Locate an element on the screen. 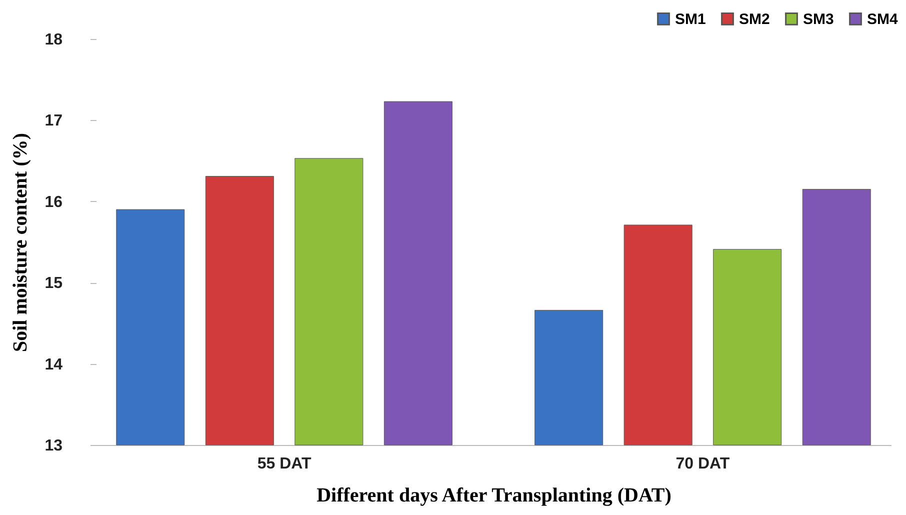  y-tick-label: 16 is located at coordinates (53, 202).